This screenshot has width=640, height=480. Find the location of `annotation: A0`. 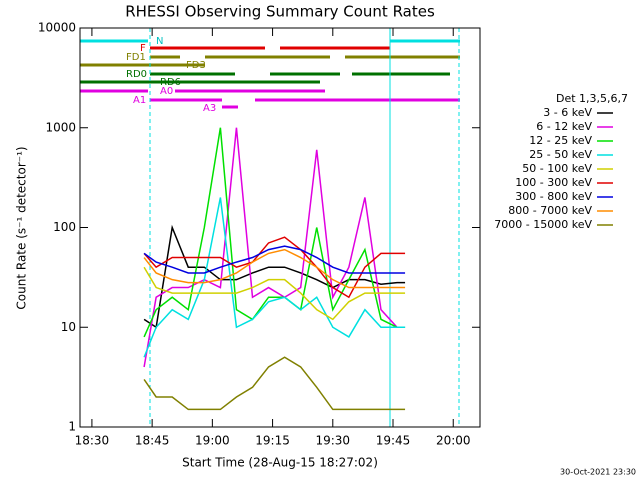

annotation: A0 is located at coordinates (166, 91).